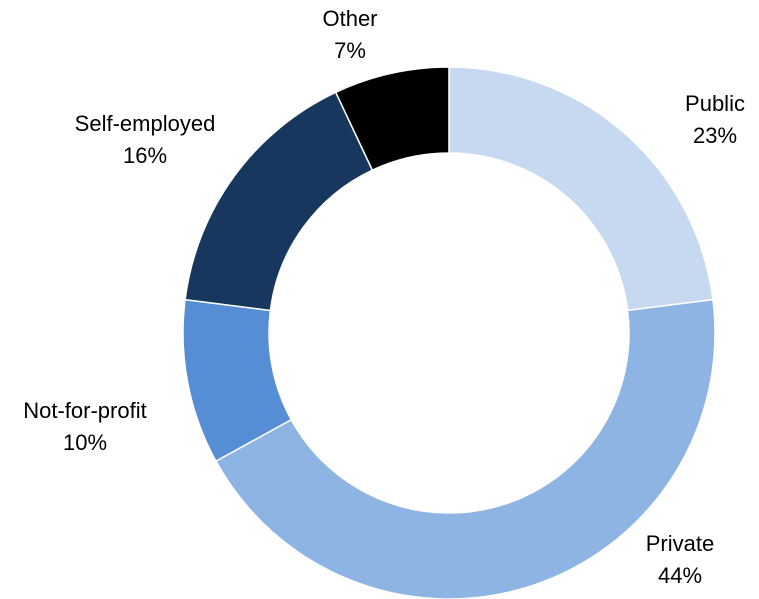 This screenshot has width=759, height=599. I want to click on slice-value: 10%, so click(85, 442).